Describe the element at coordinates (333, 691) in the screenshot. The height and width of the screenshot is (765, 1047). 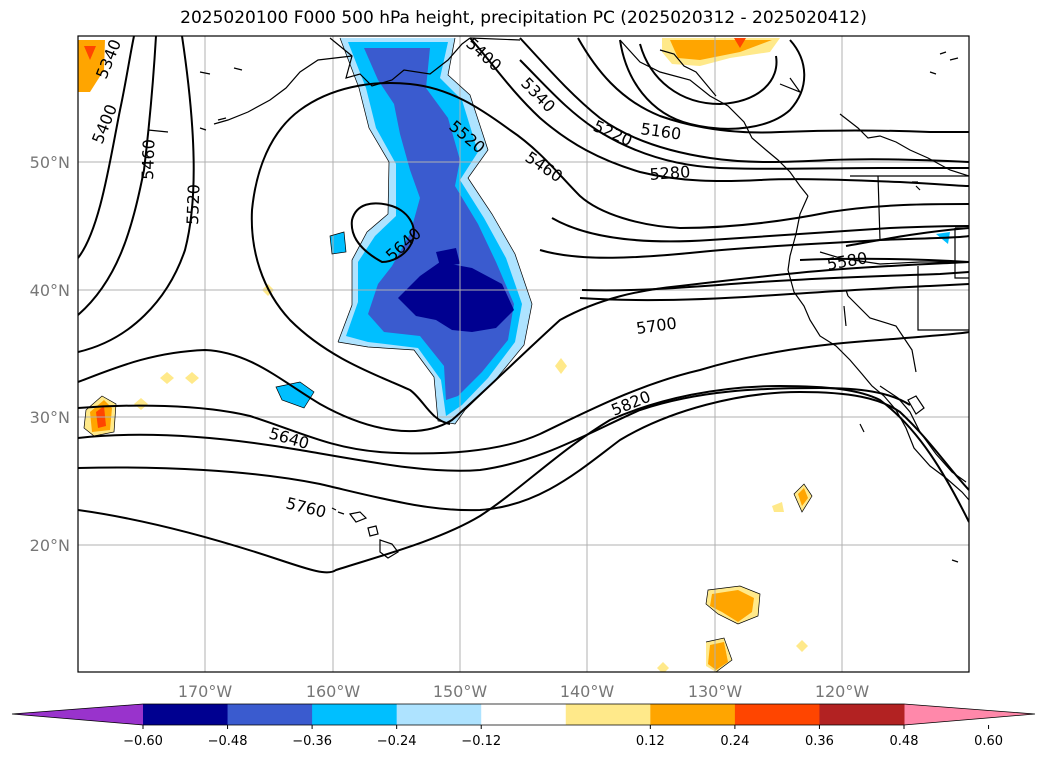
I see `lon-label: 160°W` at that location.